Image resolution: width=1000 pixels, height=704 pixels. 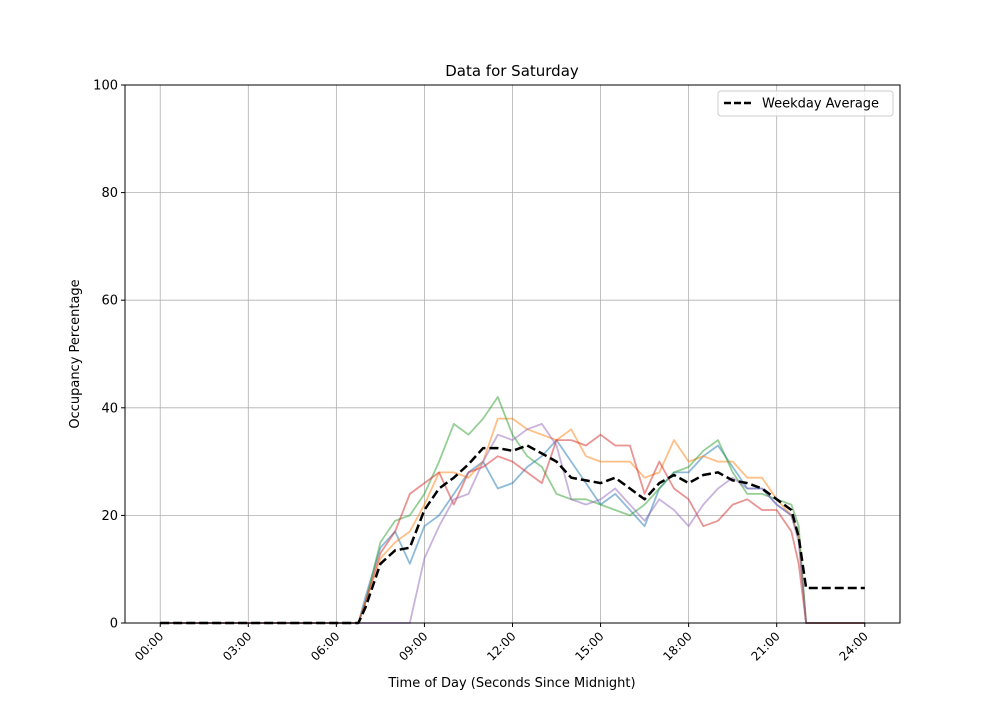 What do you see at coordinates (114, 624) in the screenshot?
I see `y-tick-label: 0` at bounding box center [114, 624].